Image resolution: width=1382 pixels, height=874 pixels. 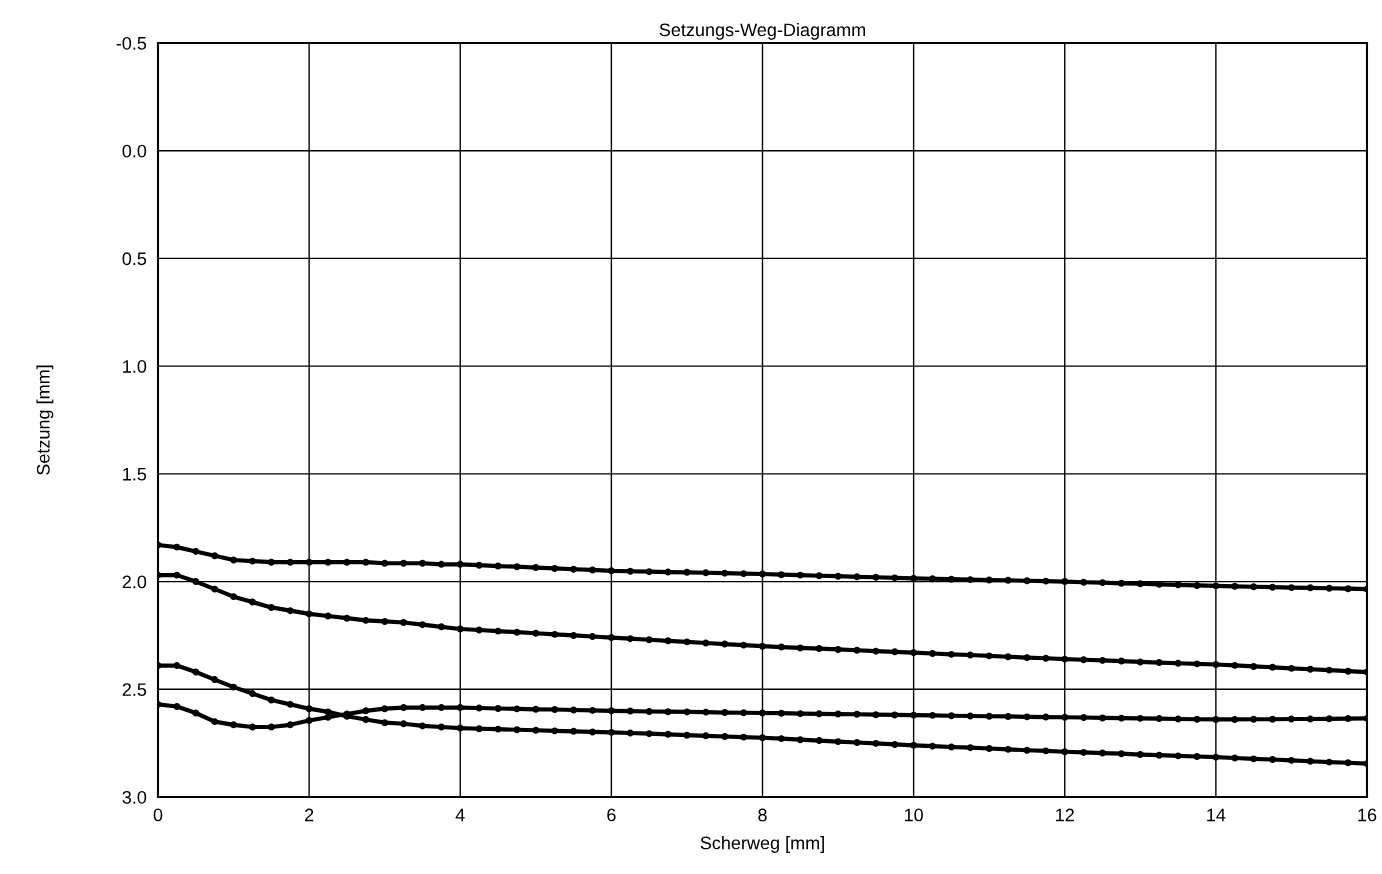 What do you see at coordinates (45, 420) in the screenshot?
I see `y-axis-title: Setzung [mm]` at bounding box center [45, 420].